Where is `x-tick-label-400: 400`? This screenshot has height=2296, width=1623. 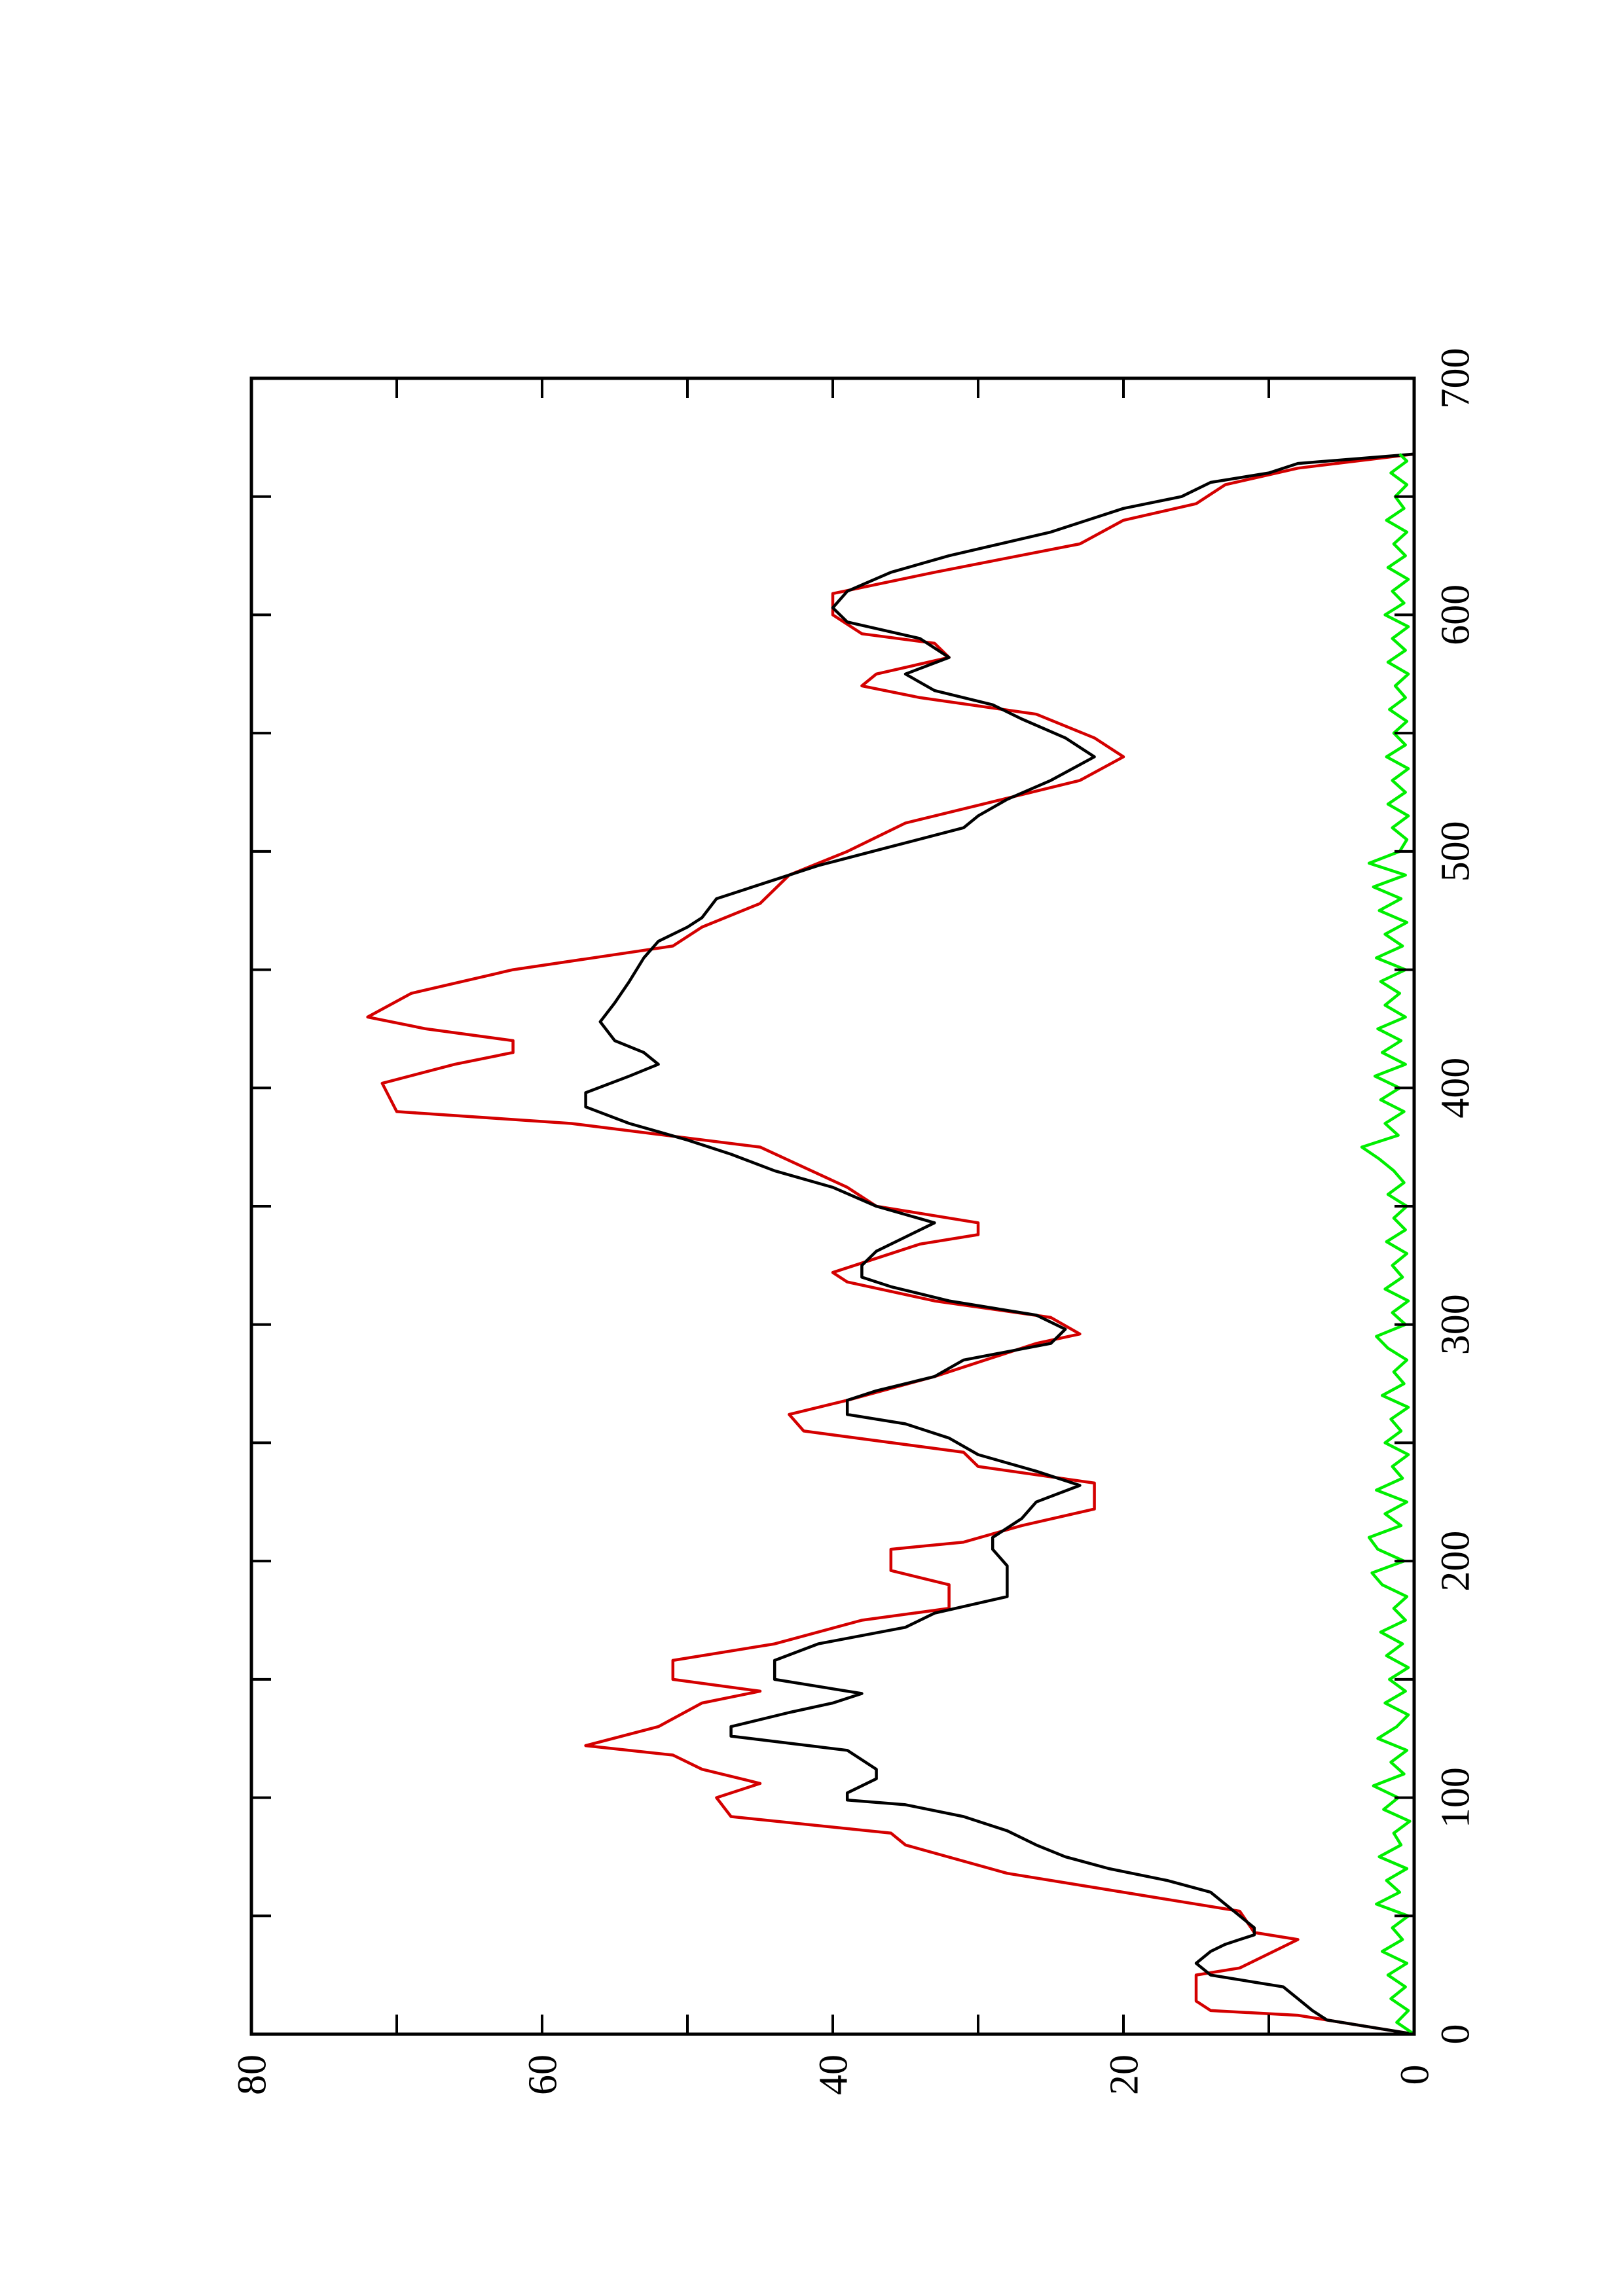 x-tick-label-400: 400 is located at coordinates (1456, 1088).